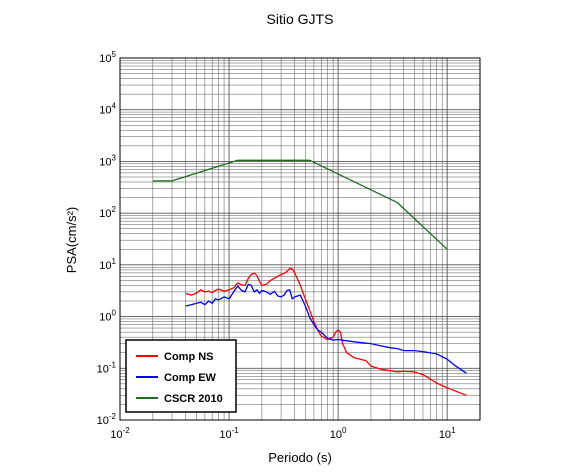 The image size is (586, 475). Describe the element at coordinates (338, 433) in the screenshot. I see `x-tick-label: 10⁰` at that location.